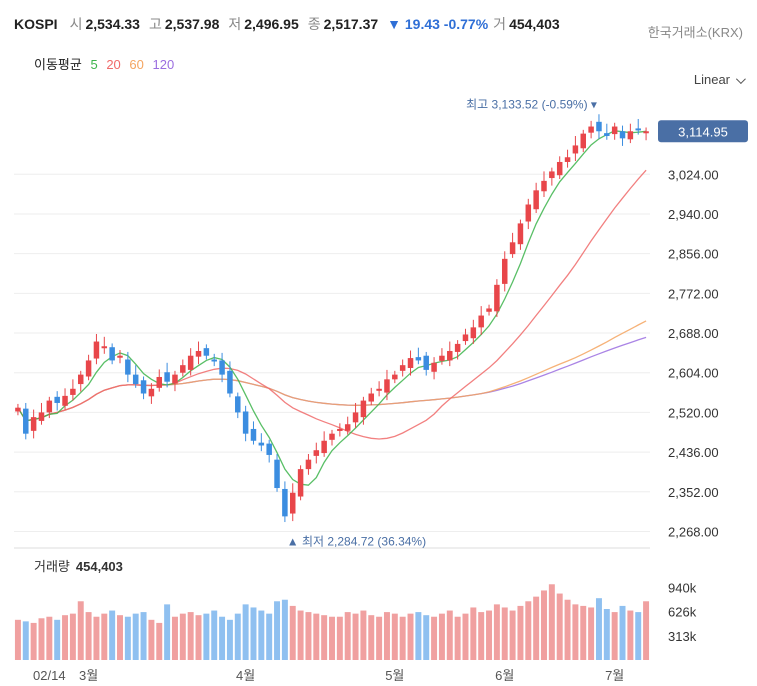 The height and width of the screenshot is (686, 757). What do you see at coordinates (693, 412) in the screenshot?
I see `y-tick-label: 2,520.00` at bounding box center [693, 412].